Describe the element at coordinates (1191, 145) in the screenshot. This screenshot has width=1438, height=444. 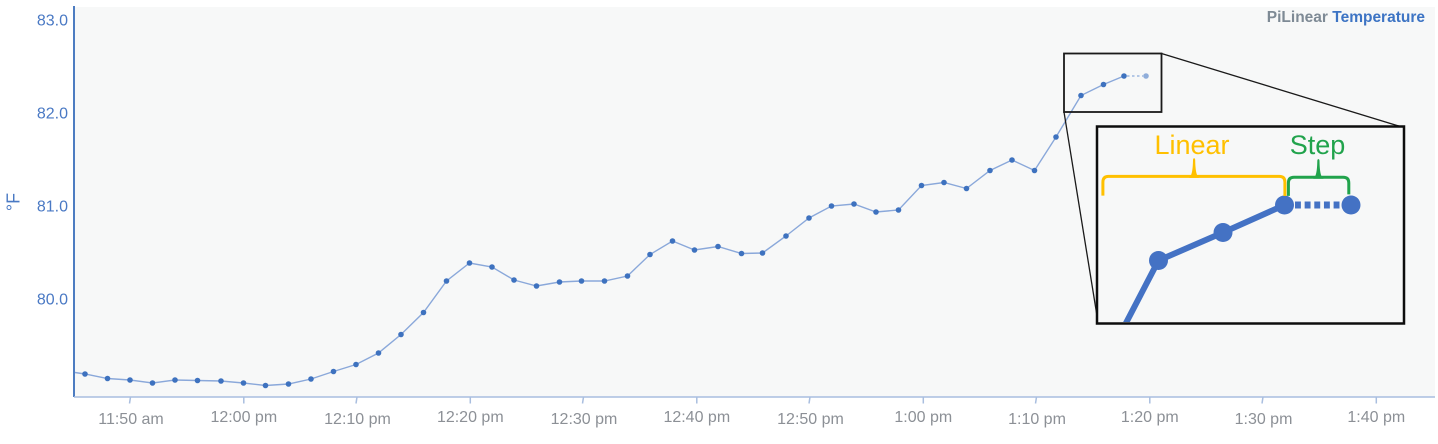
I see `svg-text: Linear` at that location.